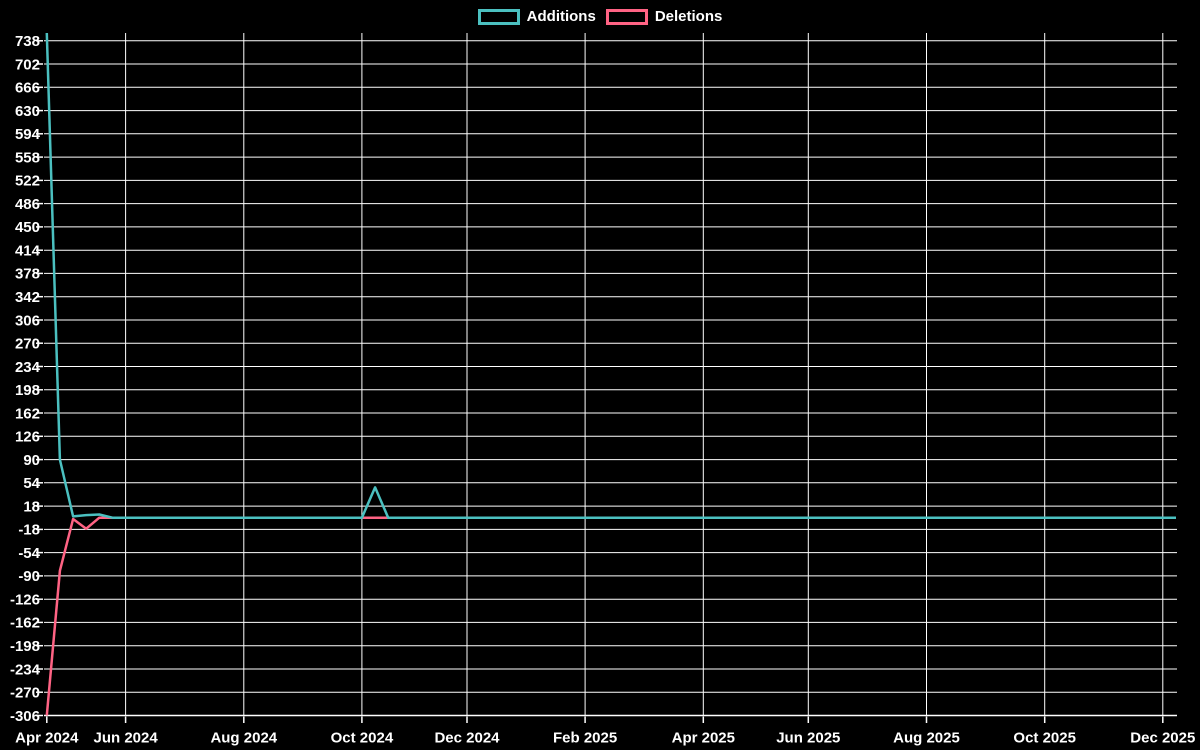 The height and width of the screenshot is (750, 1200). I want to click on y-tick-label: -90, so click(29, 576).